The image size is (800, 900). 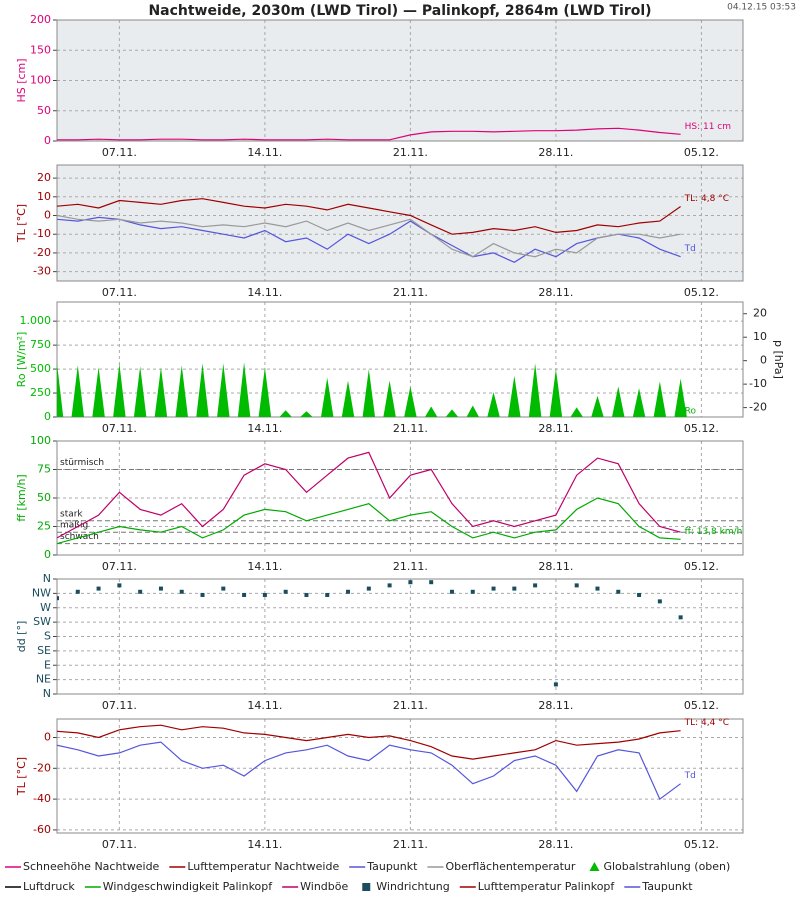 What do you see at coordinates (40, 19) in the screenshot?
I see `y-tick-label: 200` at bounding box center [40, 19].